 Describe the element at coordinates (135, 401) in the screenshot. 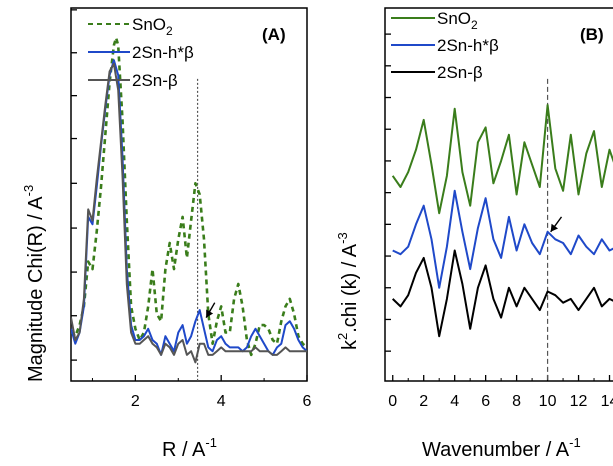

I see `x-tick-label-0: 2` at that location.